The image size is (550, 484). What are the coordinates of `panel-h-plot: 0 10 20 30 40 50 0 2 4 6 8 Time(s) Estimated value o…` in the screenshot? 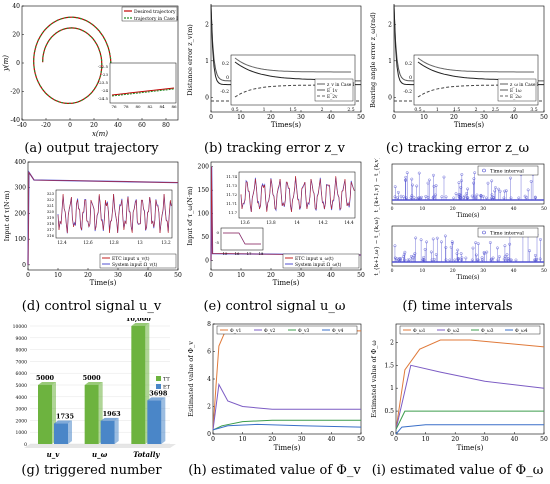 It's located at (276, 386).